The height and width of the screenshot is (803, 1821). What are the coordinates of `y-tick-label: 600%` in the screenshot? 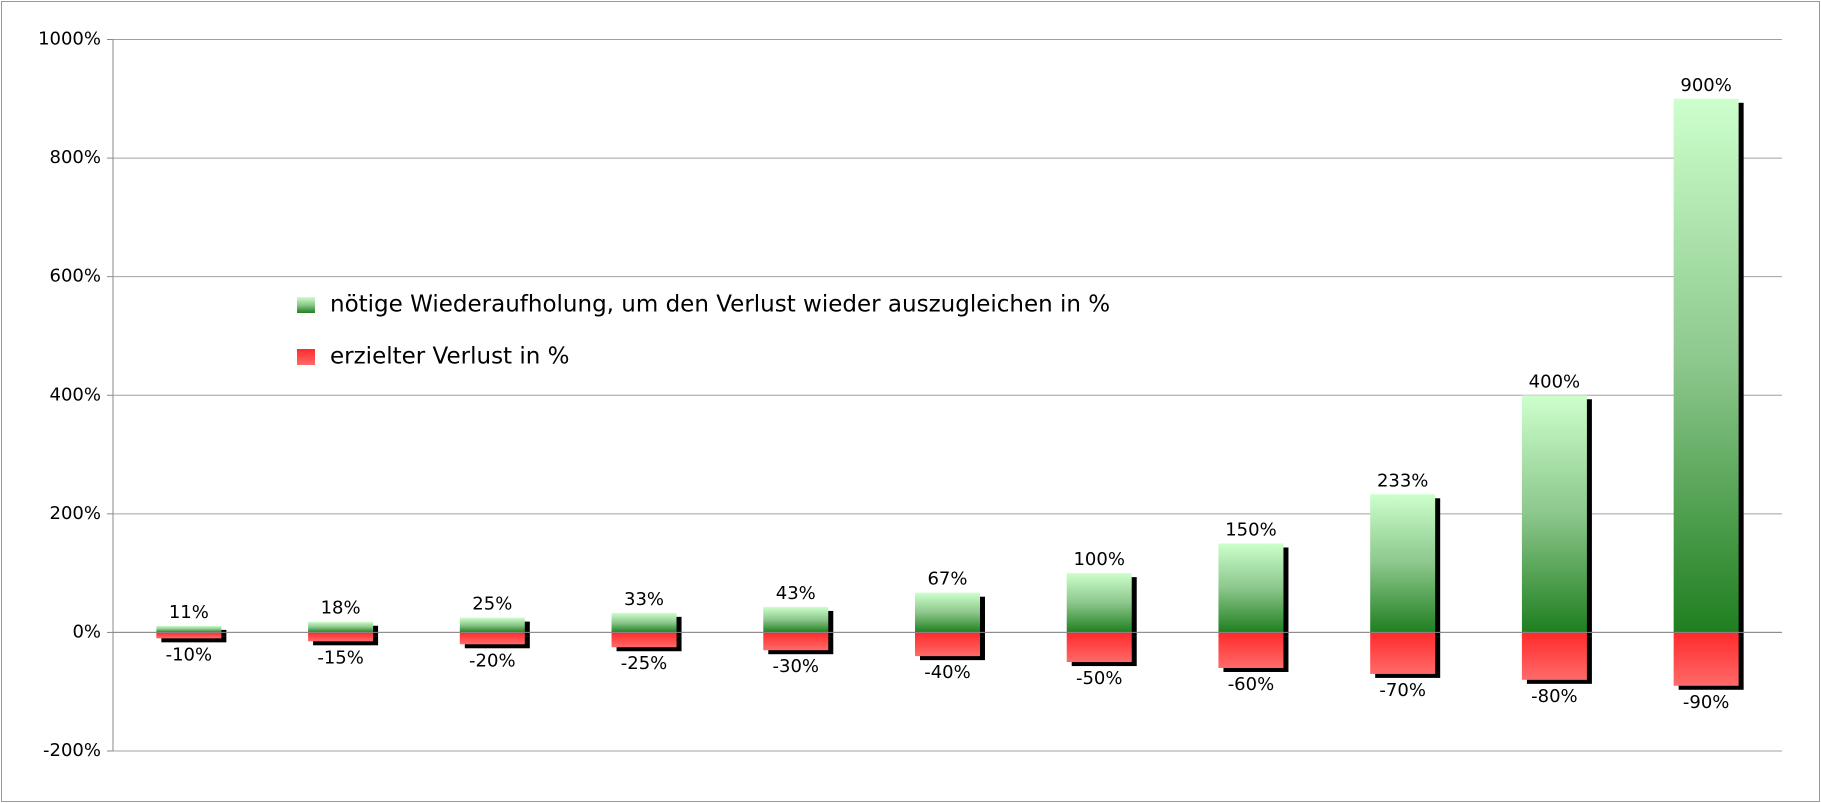 It's located at (75, 276).